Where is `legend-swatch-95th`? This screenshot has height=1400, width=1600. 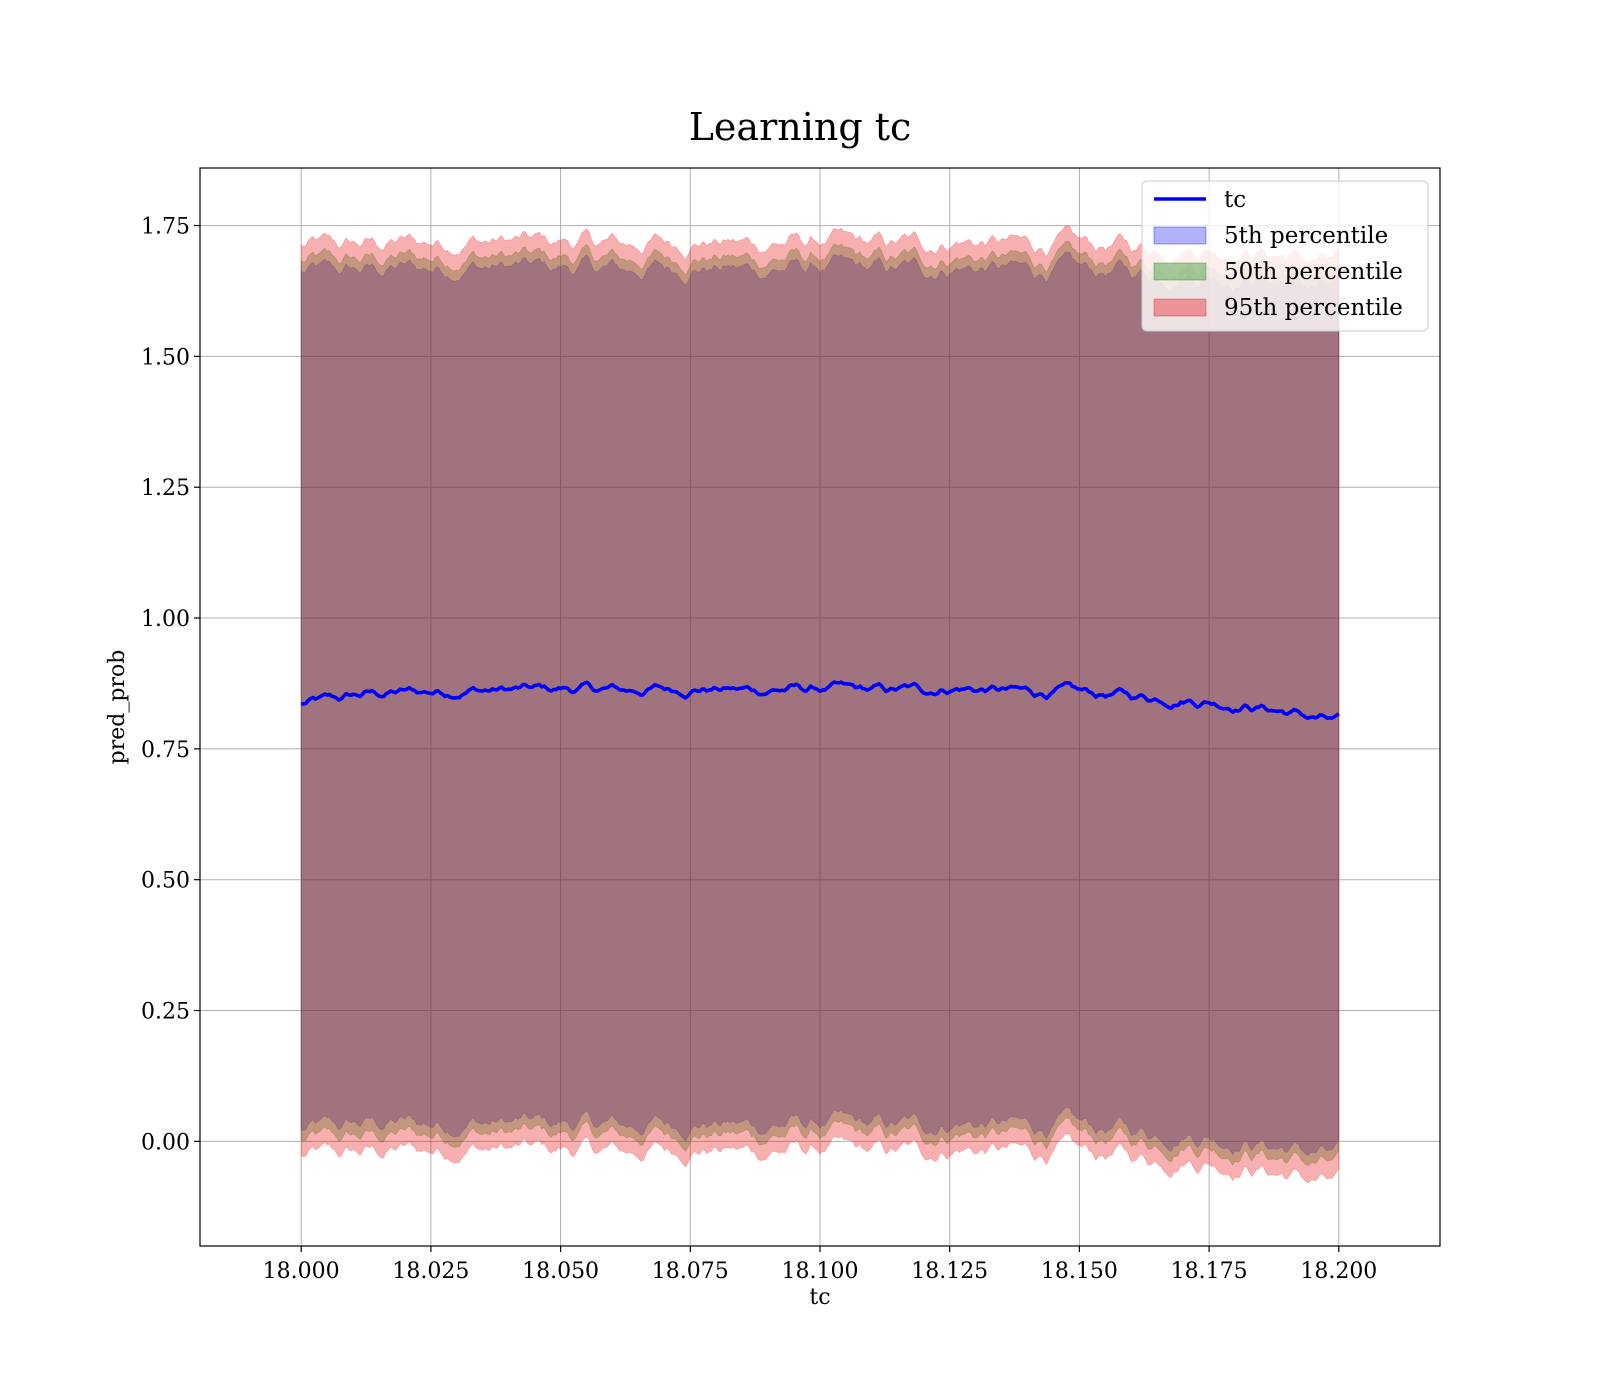
legend-swatch-95th is located at coordinates (1180, 307).